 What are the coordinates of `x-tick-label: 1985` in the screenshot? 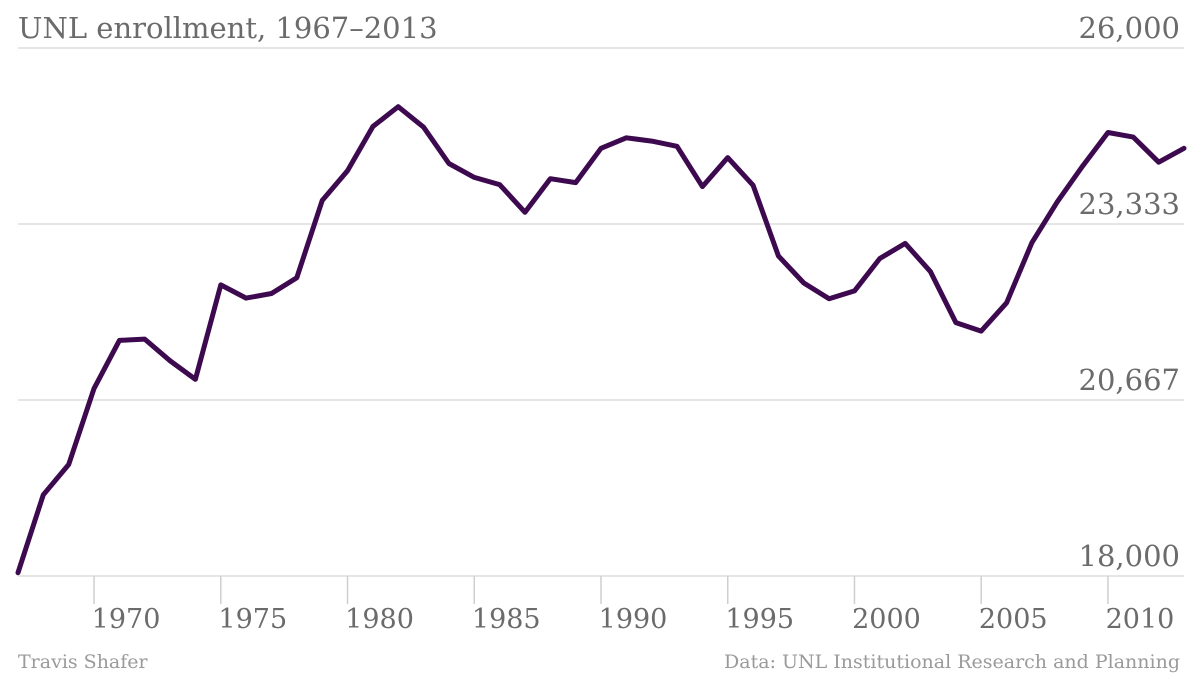 It's located at (506, 619).